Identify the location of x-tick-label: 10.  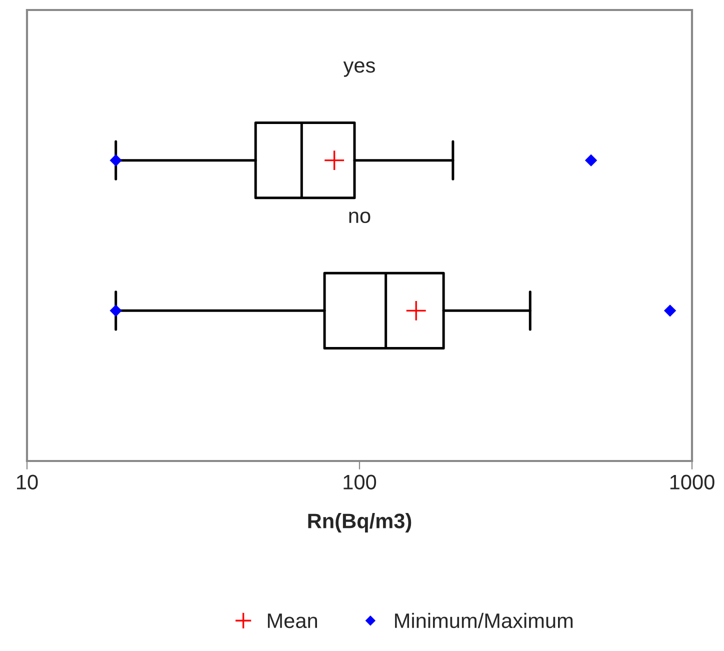
(27, 482).